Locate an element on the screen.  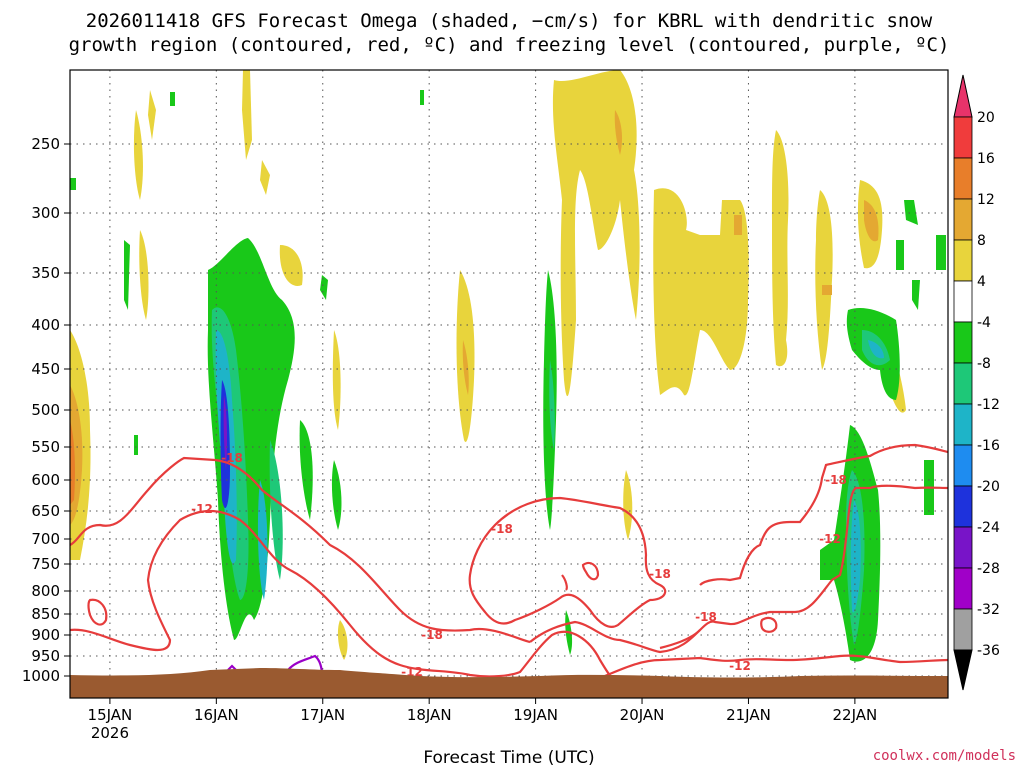
colorbar-tick-label: -20 is located at coordinates (988, 487).